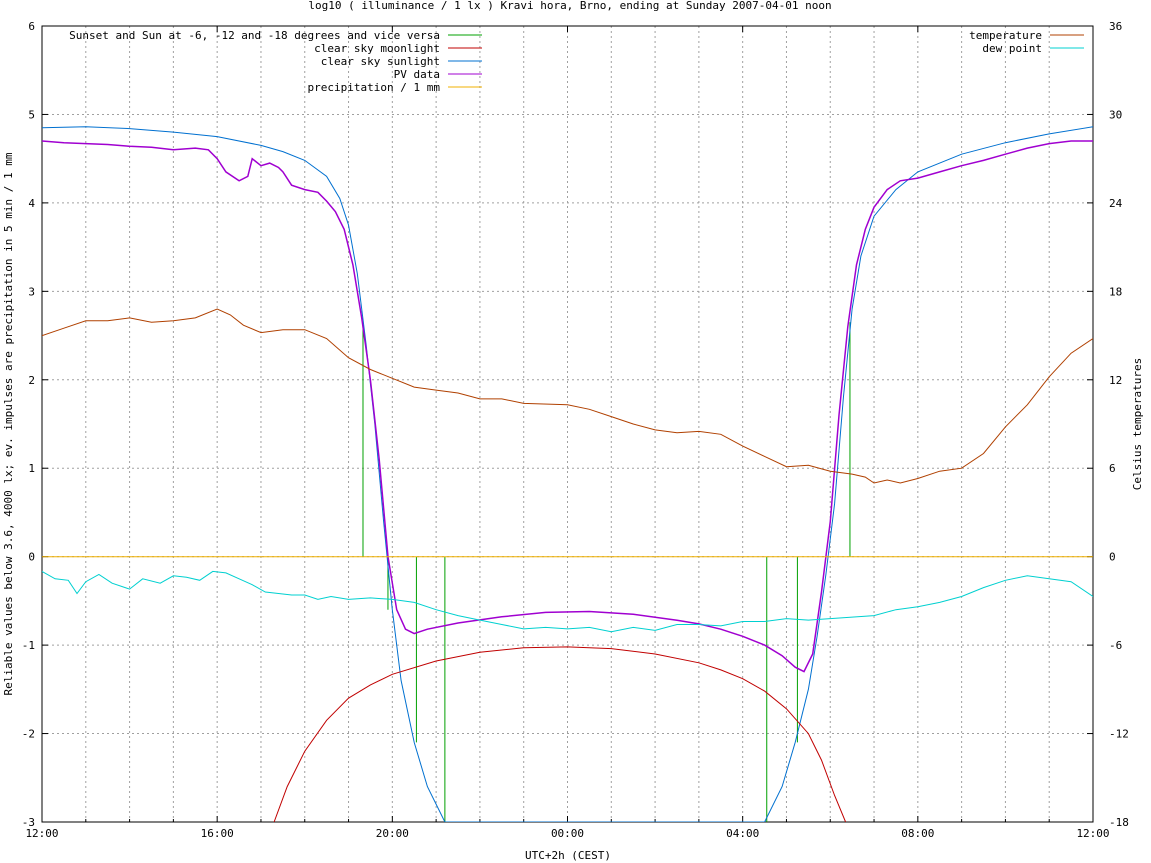 This screenshot has height=863, width=1151. I want to click on y-tick-label: 3, so click(31, 291).